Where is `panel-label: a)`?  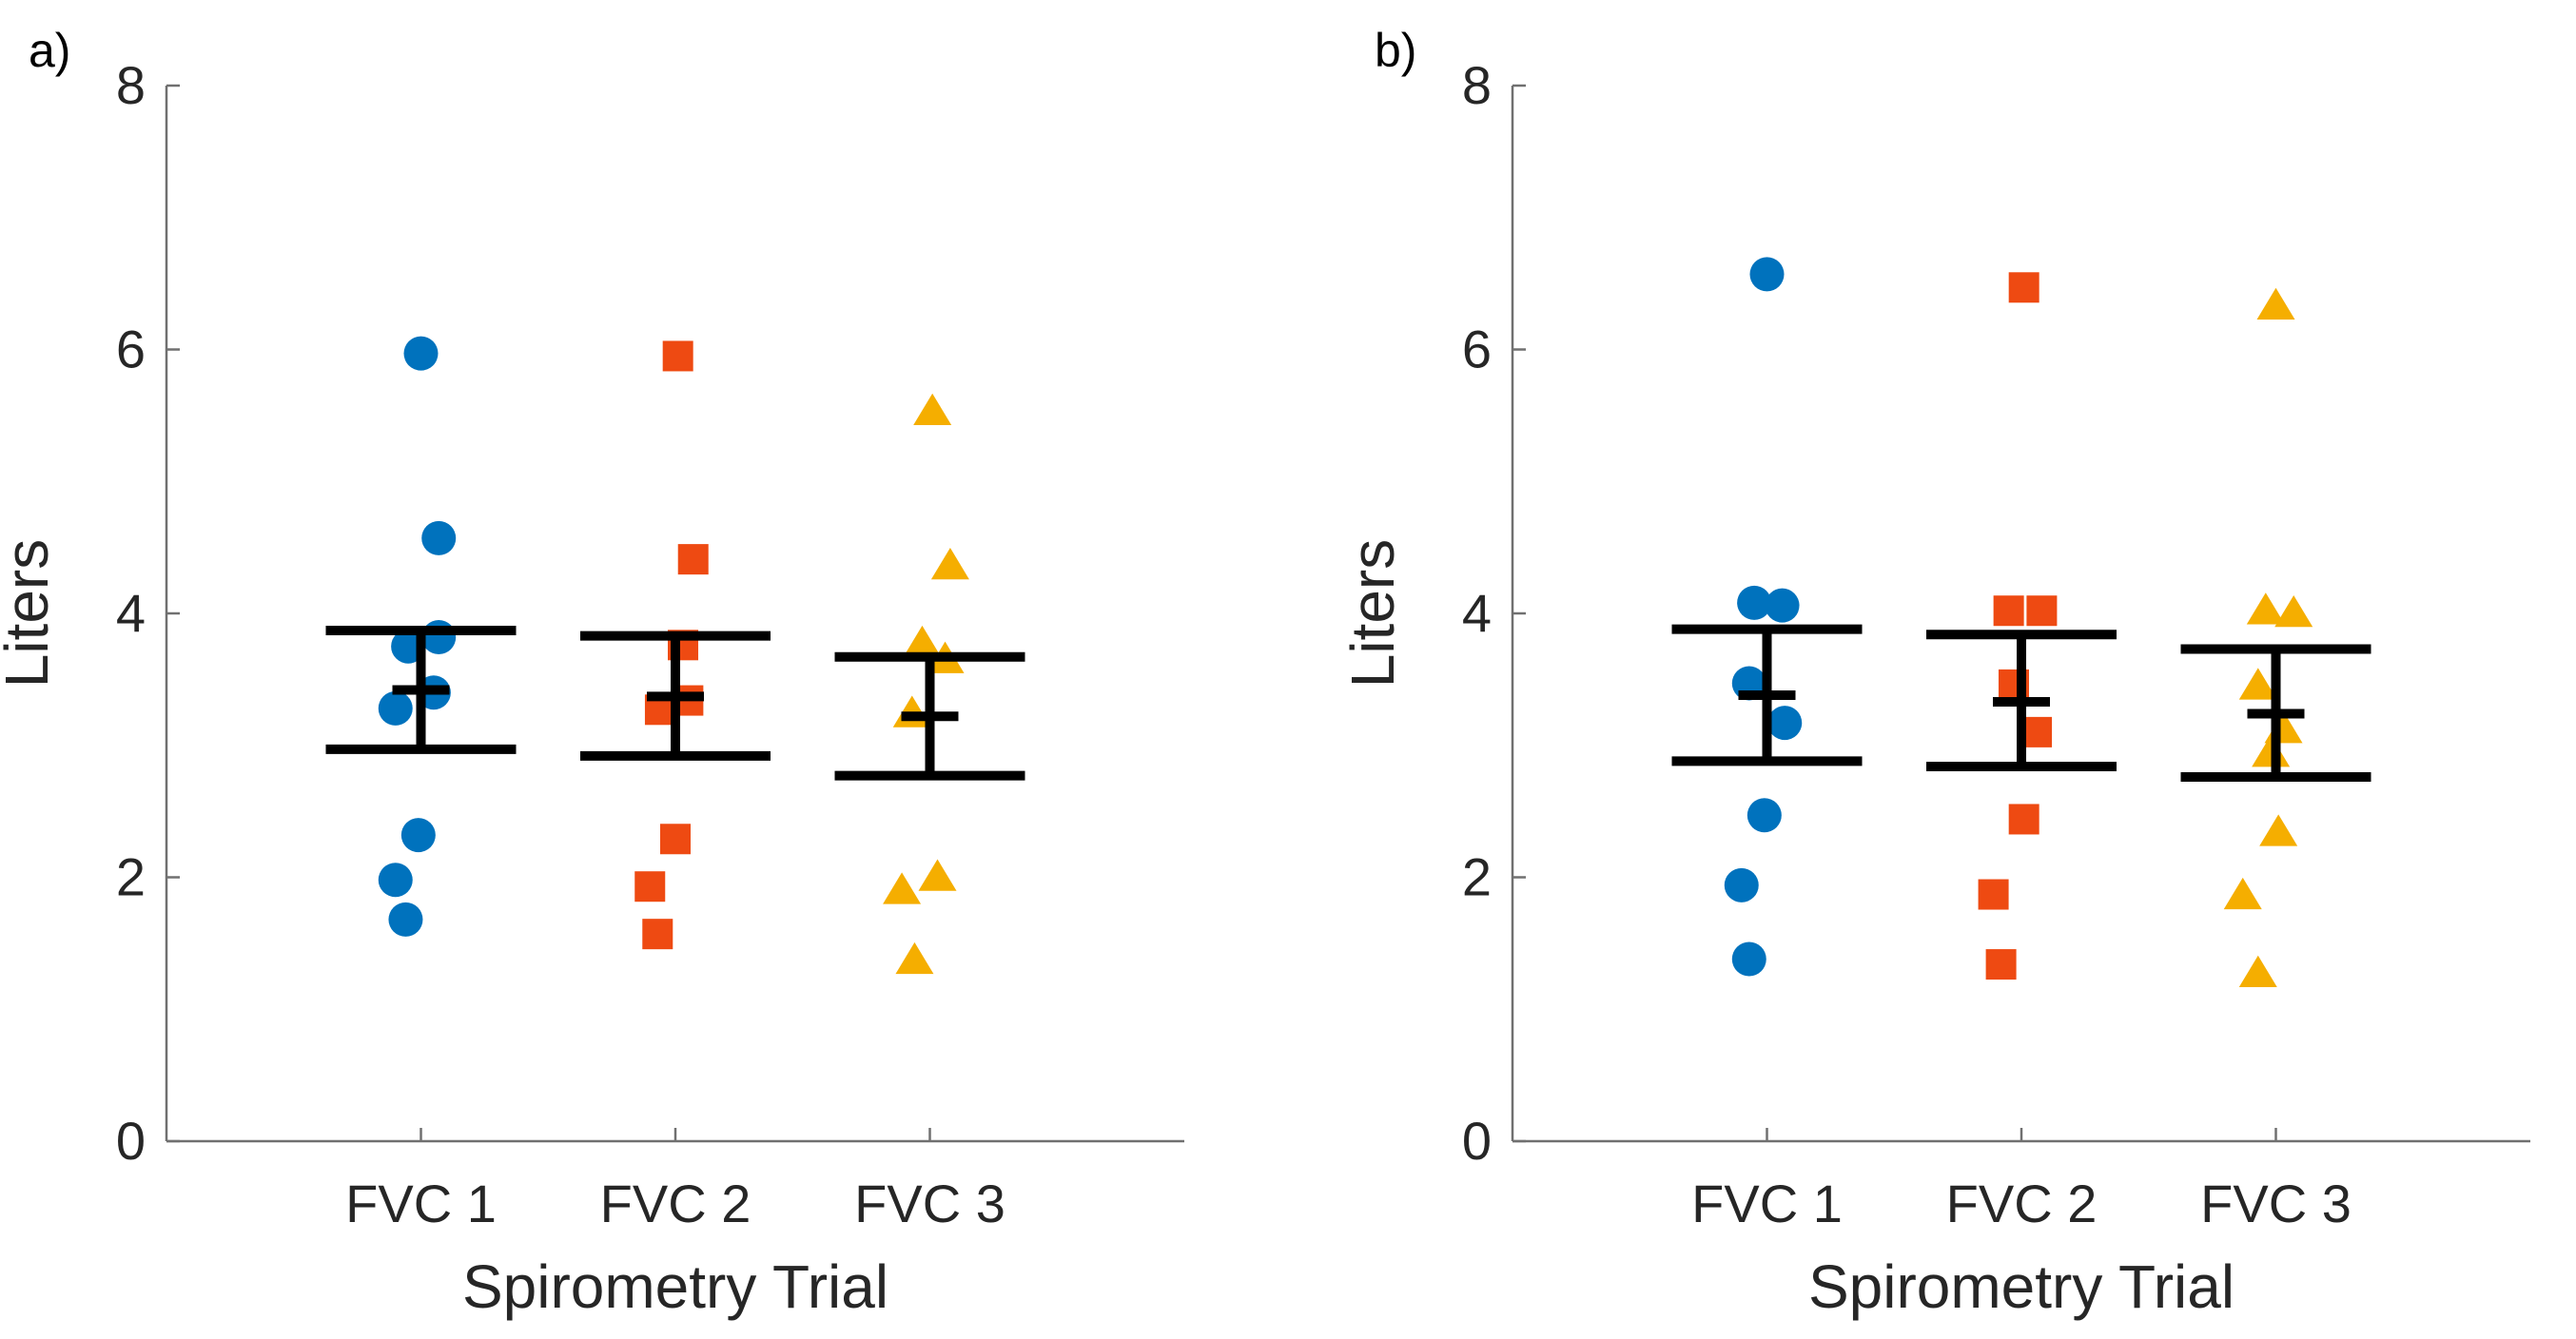 panel-label: a) is located at coordinates (49, 51).